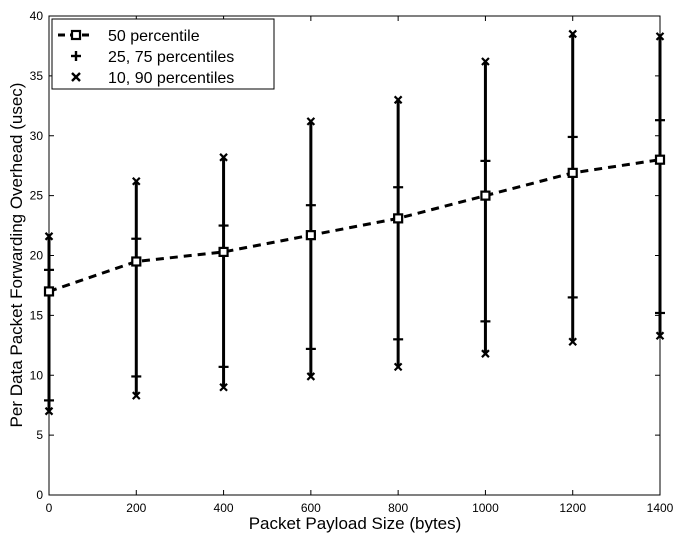 The width and height of the screenshot is (676, 533). I want to click on x-tick-label: 1200, so click(572, 508).